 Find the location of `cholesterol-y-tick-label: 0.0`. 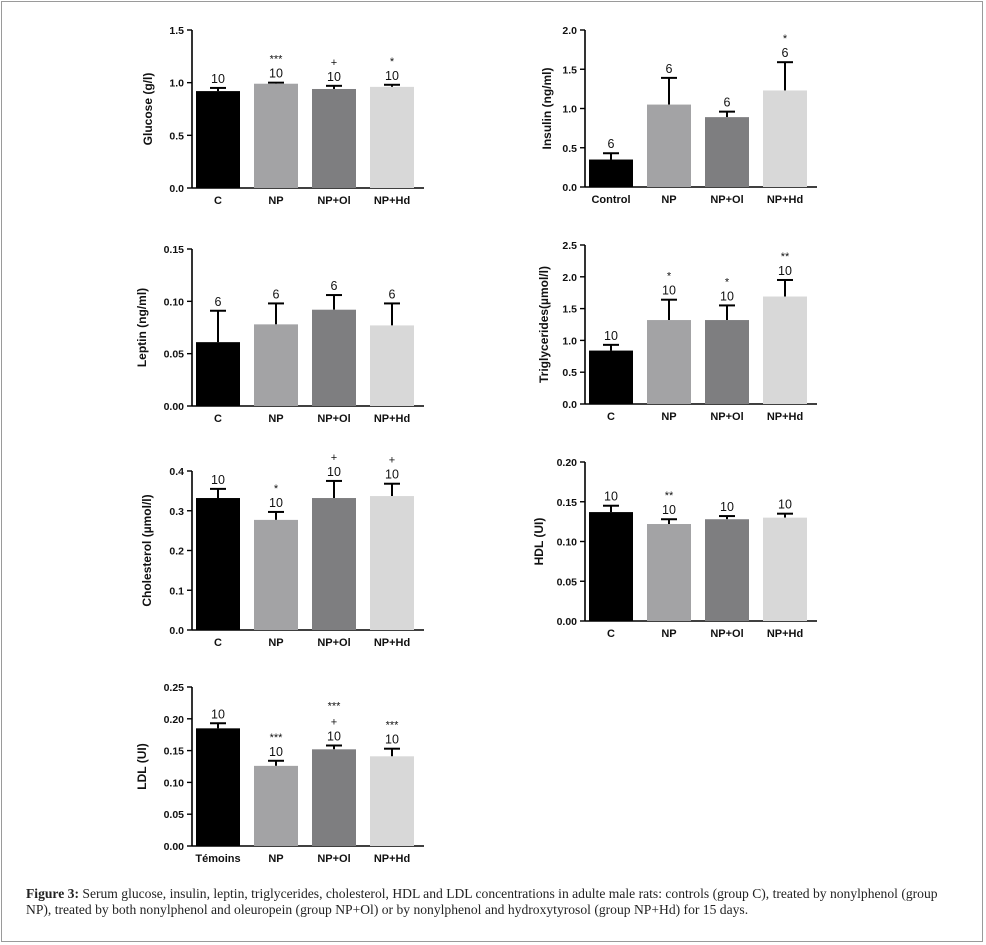

cholesterol-y-tick-label: 0.0 is located at coordinates (176, 631).